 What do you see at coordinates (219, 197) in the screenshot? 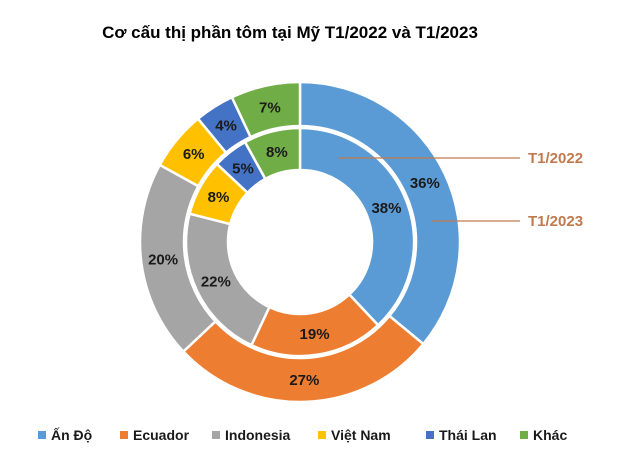
I see `data-label-inner-3: 8%` at bounding box center [219, 197].